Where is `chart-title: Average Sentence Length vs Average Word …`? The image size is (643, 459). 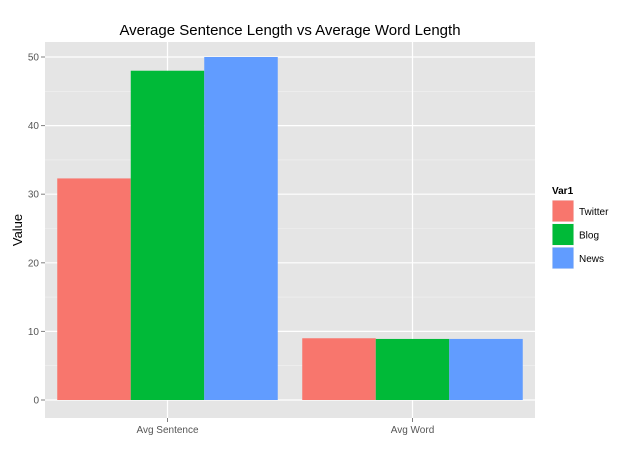
chart-title: Average Sentence Length vs Average Word … is located at coordinates (289, 30).